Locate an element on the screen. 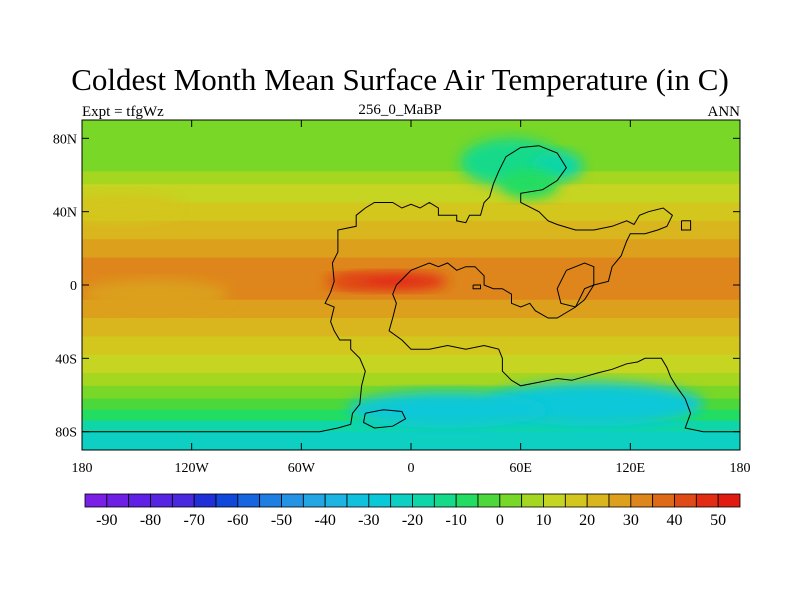  colorbar-label: -10 is located at coordinates (456, 520).